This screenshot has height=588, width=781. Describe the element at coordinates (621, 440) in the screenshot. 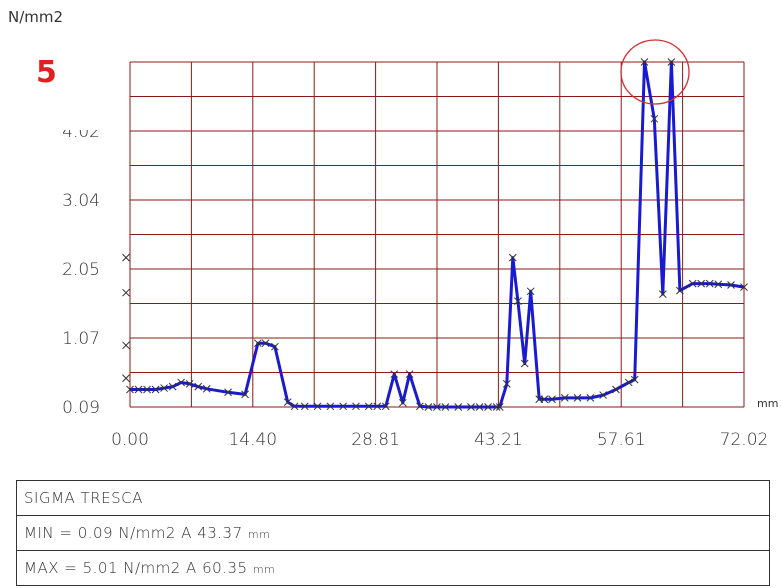

I see `x-tick-label: 57.61` at that location.